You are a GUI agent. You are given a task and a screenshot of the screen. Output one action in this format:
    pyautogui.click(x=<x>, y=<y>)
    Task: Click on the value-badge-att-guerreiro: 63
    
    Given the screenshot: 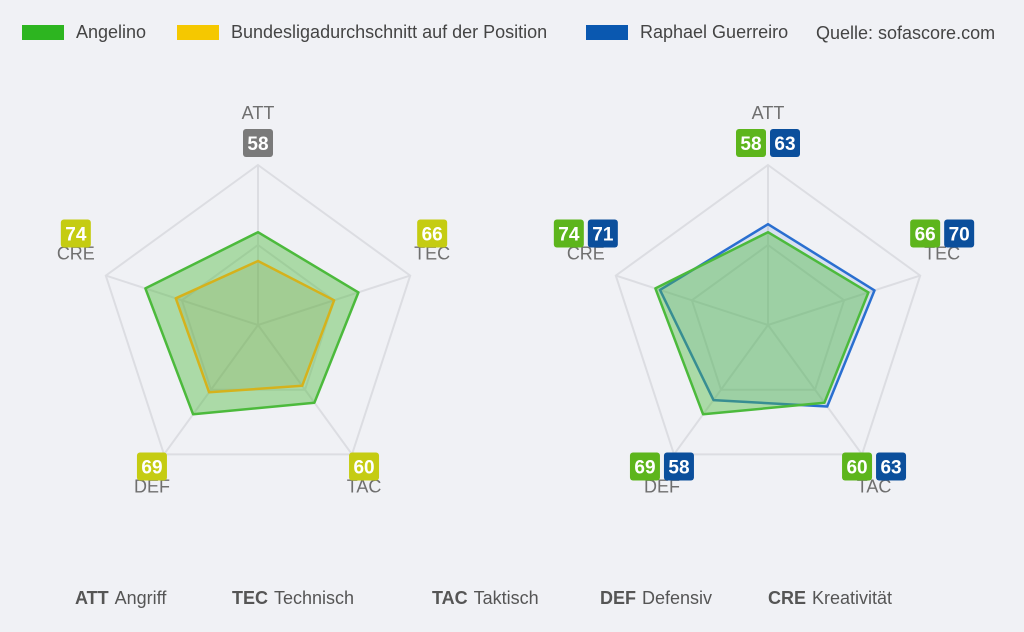 What is the action you would take?
    pyautogui.click(x=785, y=143)
    